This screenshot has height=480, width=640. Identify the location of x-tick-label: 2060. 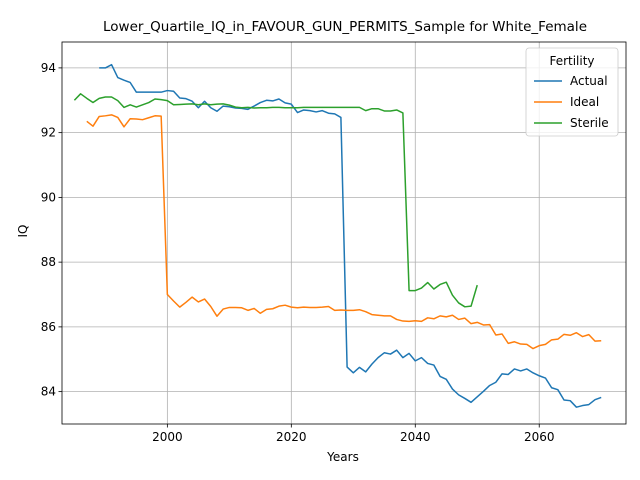
(539, 437).